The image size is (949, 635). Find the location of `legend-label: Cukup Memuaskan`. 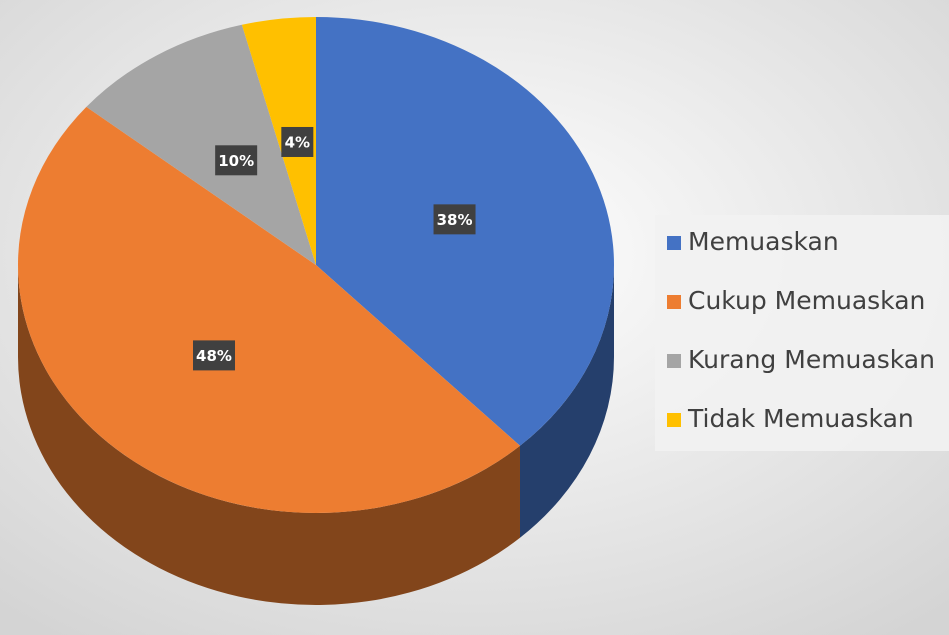

legend-label: Cukup Memuaskan is located at coordinates (806, 300).